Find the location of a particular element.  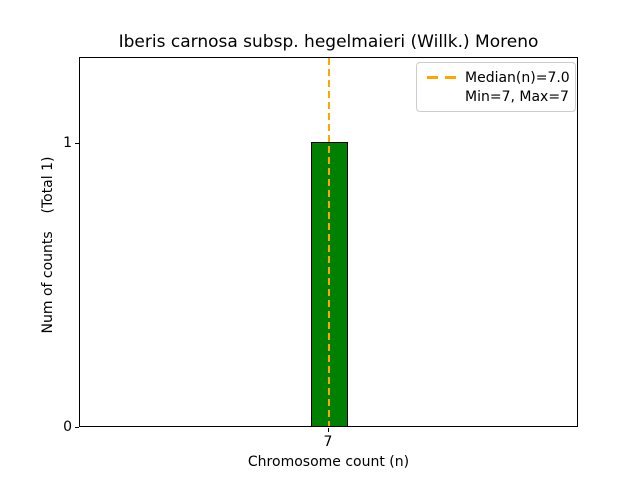

y-axis-label-text: Num of counts (Total 1) is located at coordinates (48, 245).